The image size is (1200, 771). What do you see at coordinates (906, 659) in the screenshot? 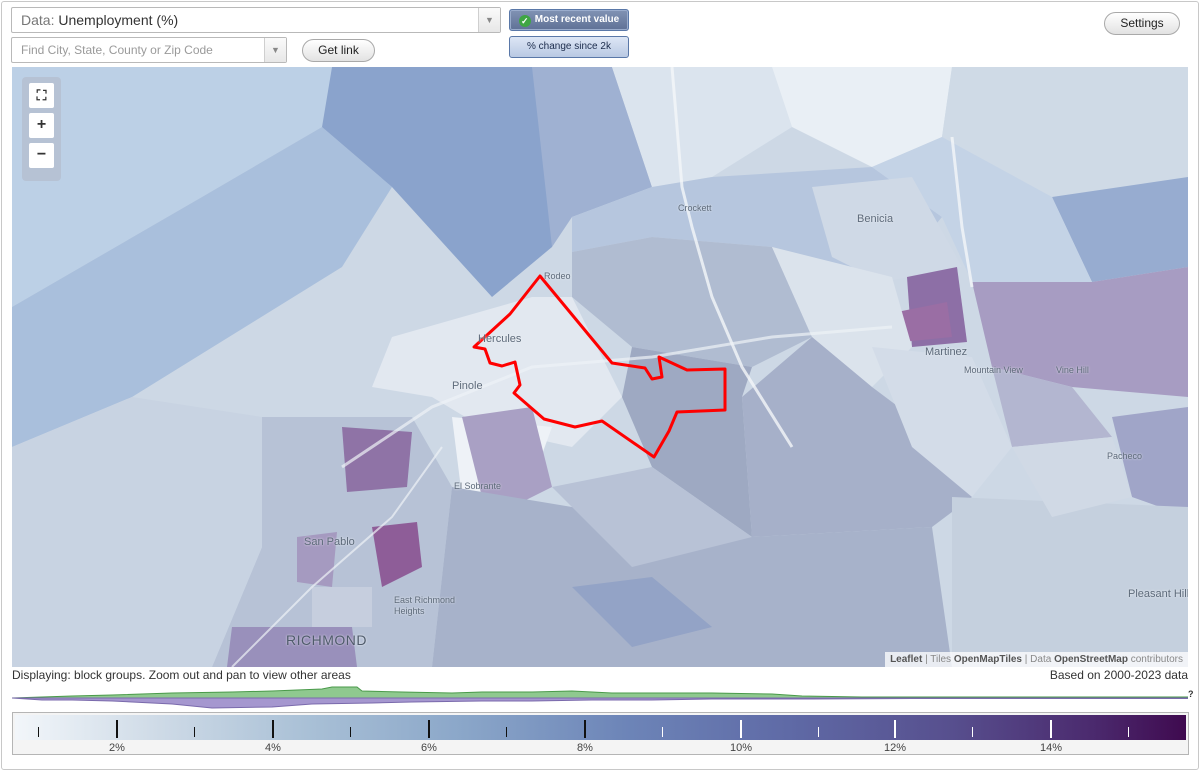
I see `attribution-leaflet-link: Leaflet` at bounding box center [906, 659].